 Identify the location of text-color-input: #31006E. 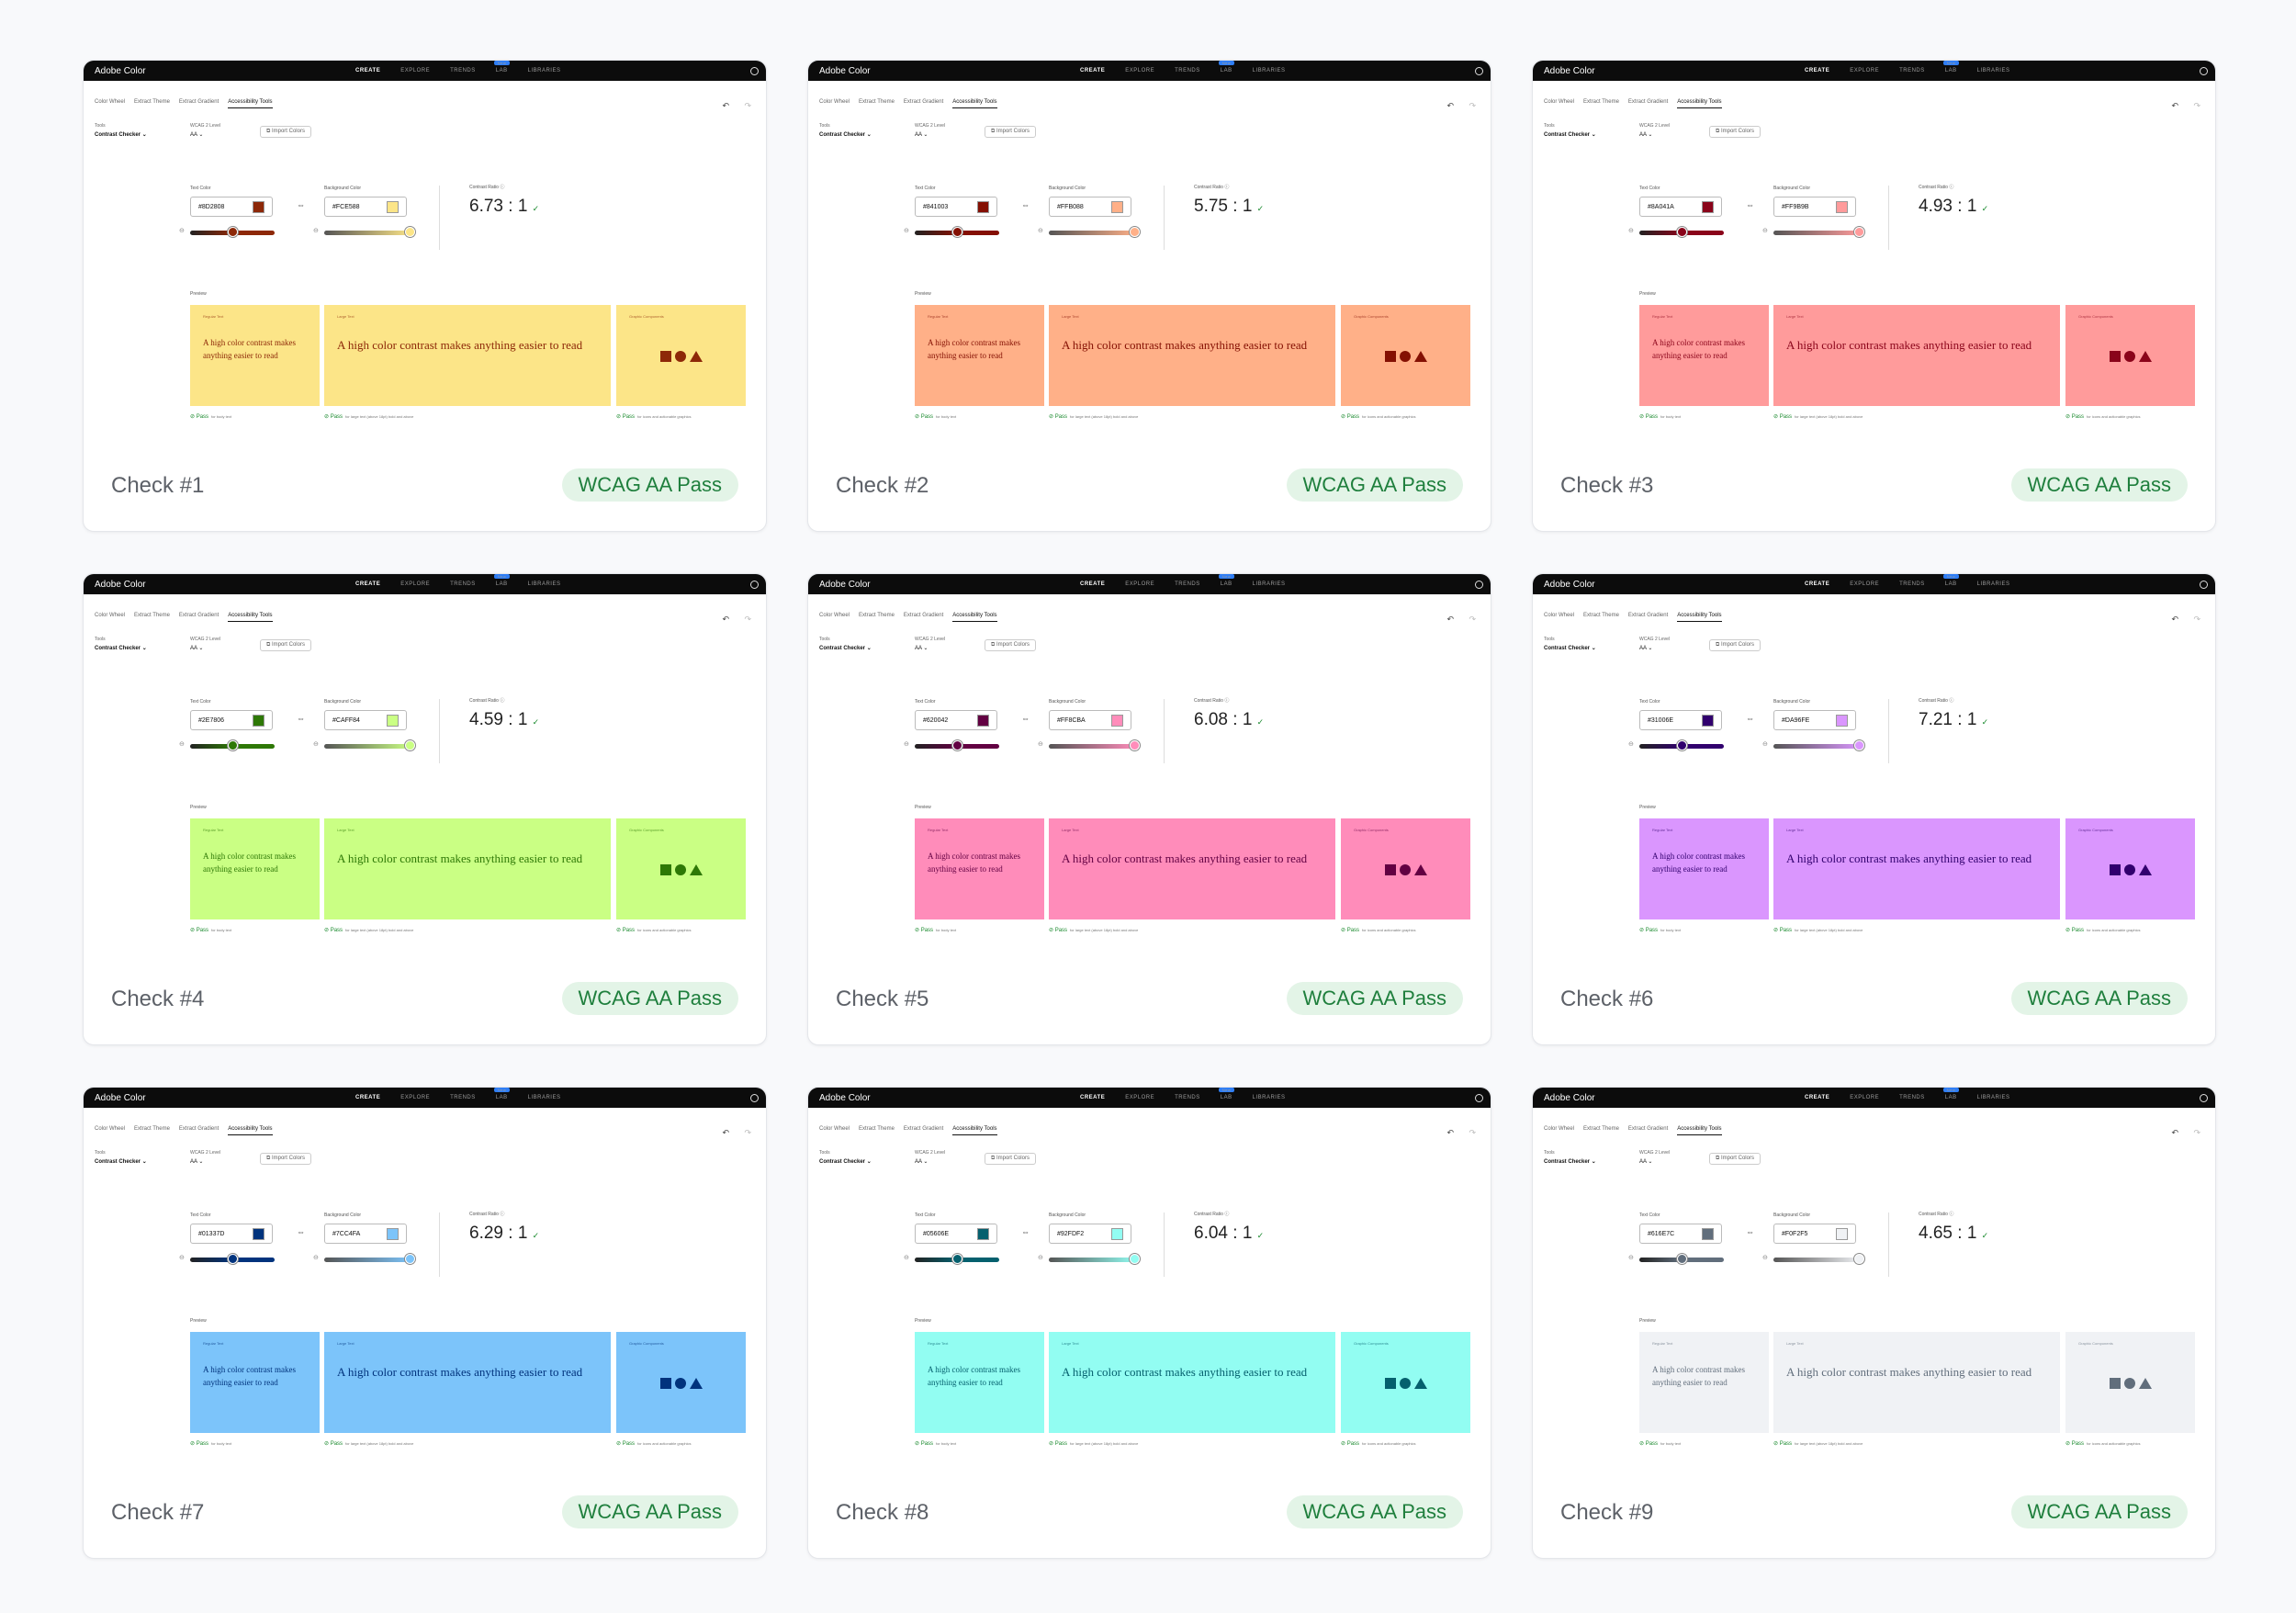
(1680, 720).